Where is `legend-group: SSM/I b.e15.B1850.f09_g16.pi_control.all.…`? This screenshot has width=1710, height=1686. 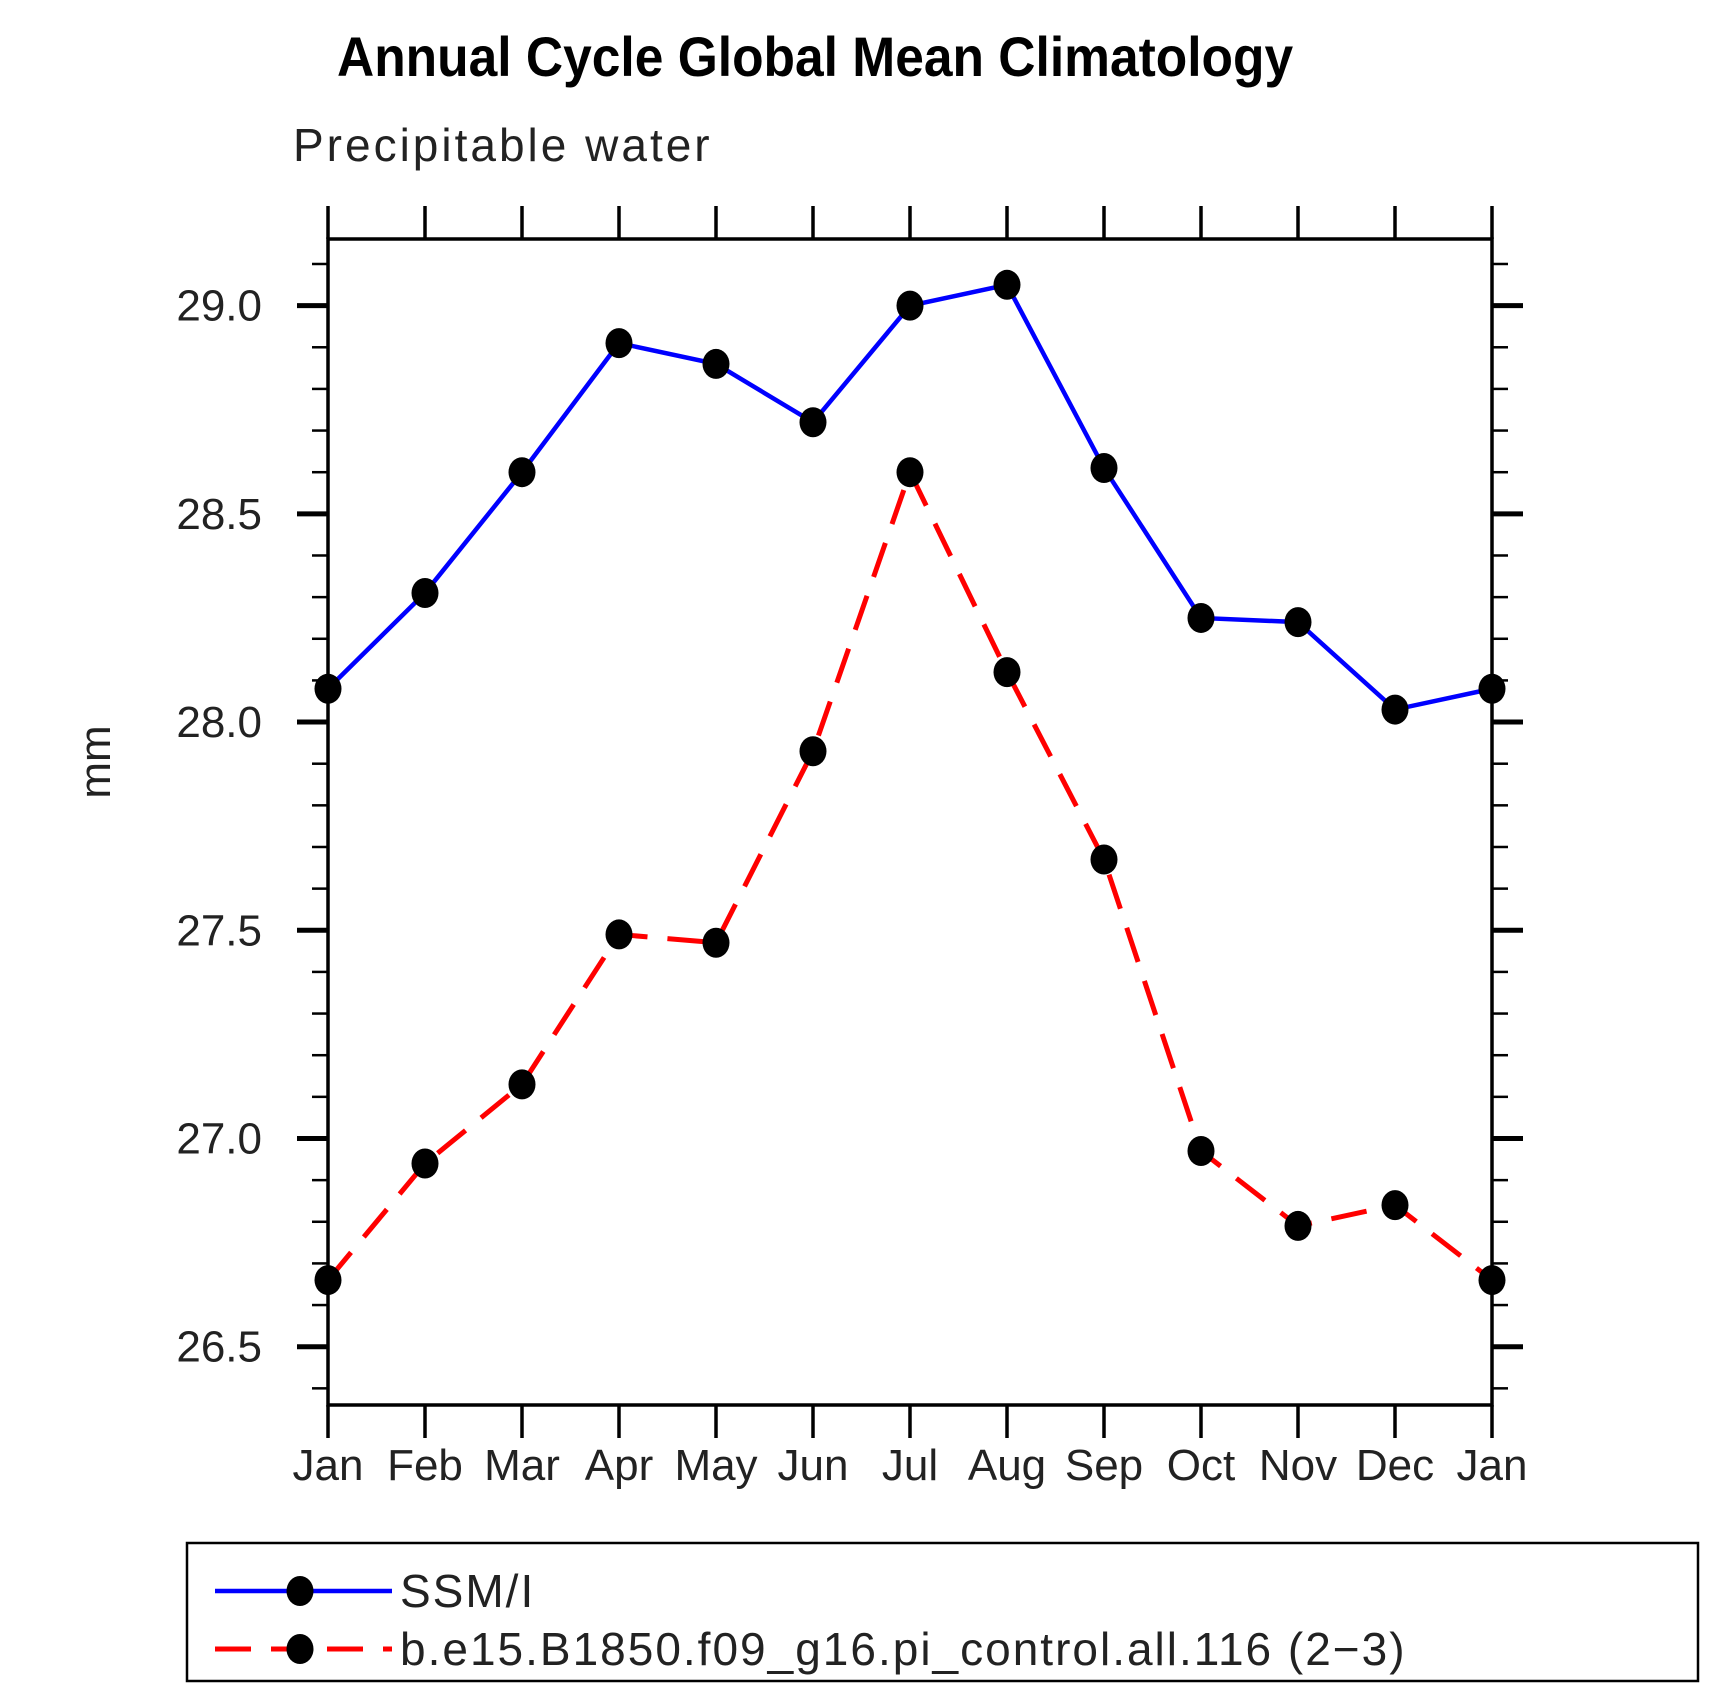 legend-group: SSM/I b.e15.B1850.f09_g16.pi_control.all.… is located at coordinates (942, 1612).